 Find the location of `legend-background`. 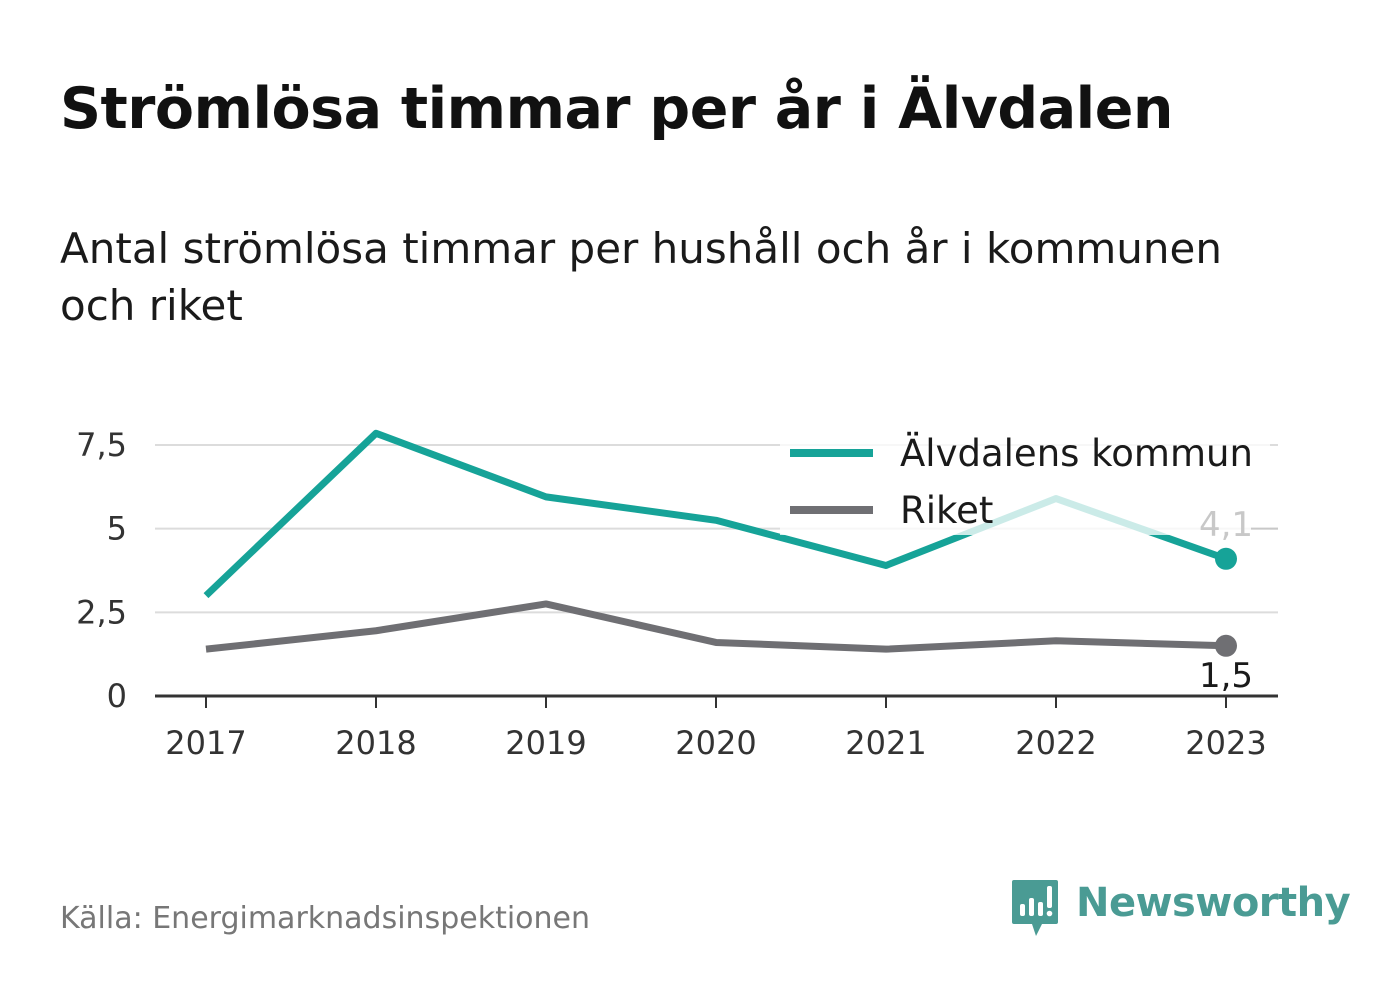

legend-background is located at coordinates (1025, 480).